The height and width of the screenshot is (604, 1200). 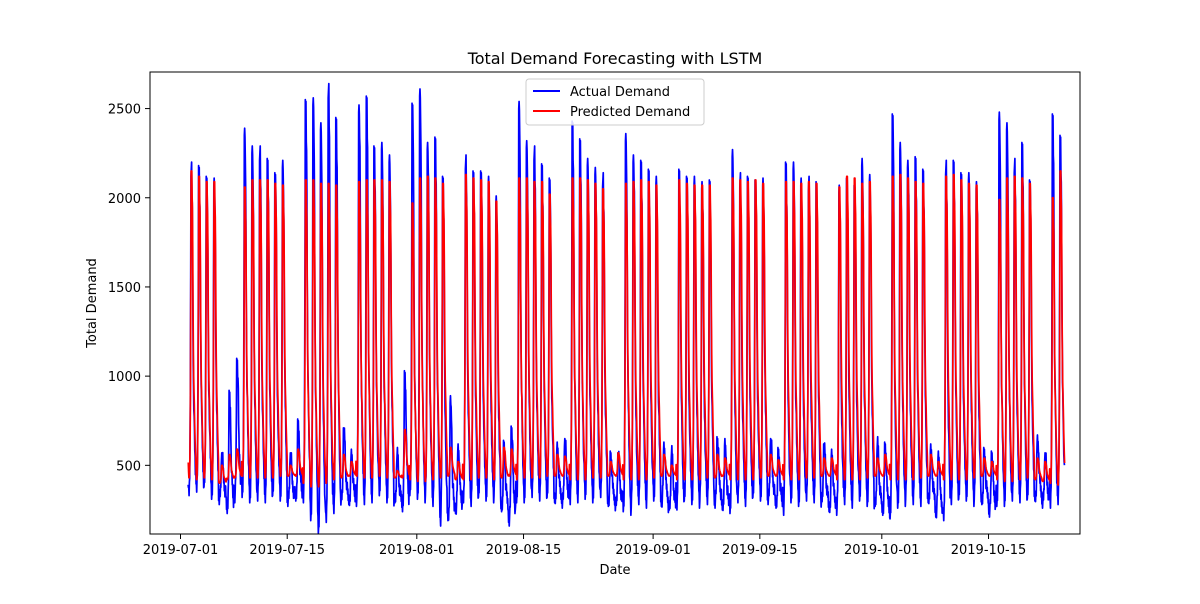 What do you see at coordinates (124, 110) in the screenshot?
I see `y-tick-label: 2500` at bounding box center [124, 110].